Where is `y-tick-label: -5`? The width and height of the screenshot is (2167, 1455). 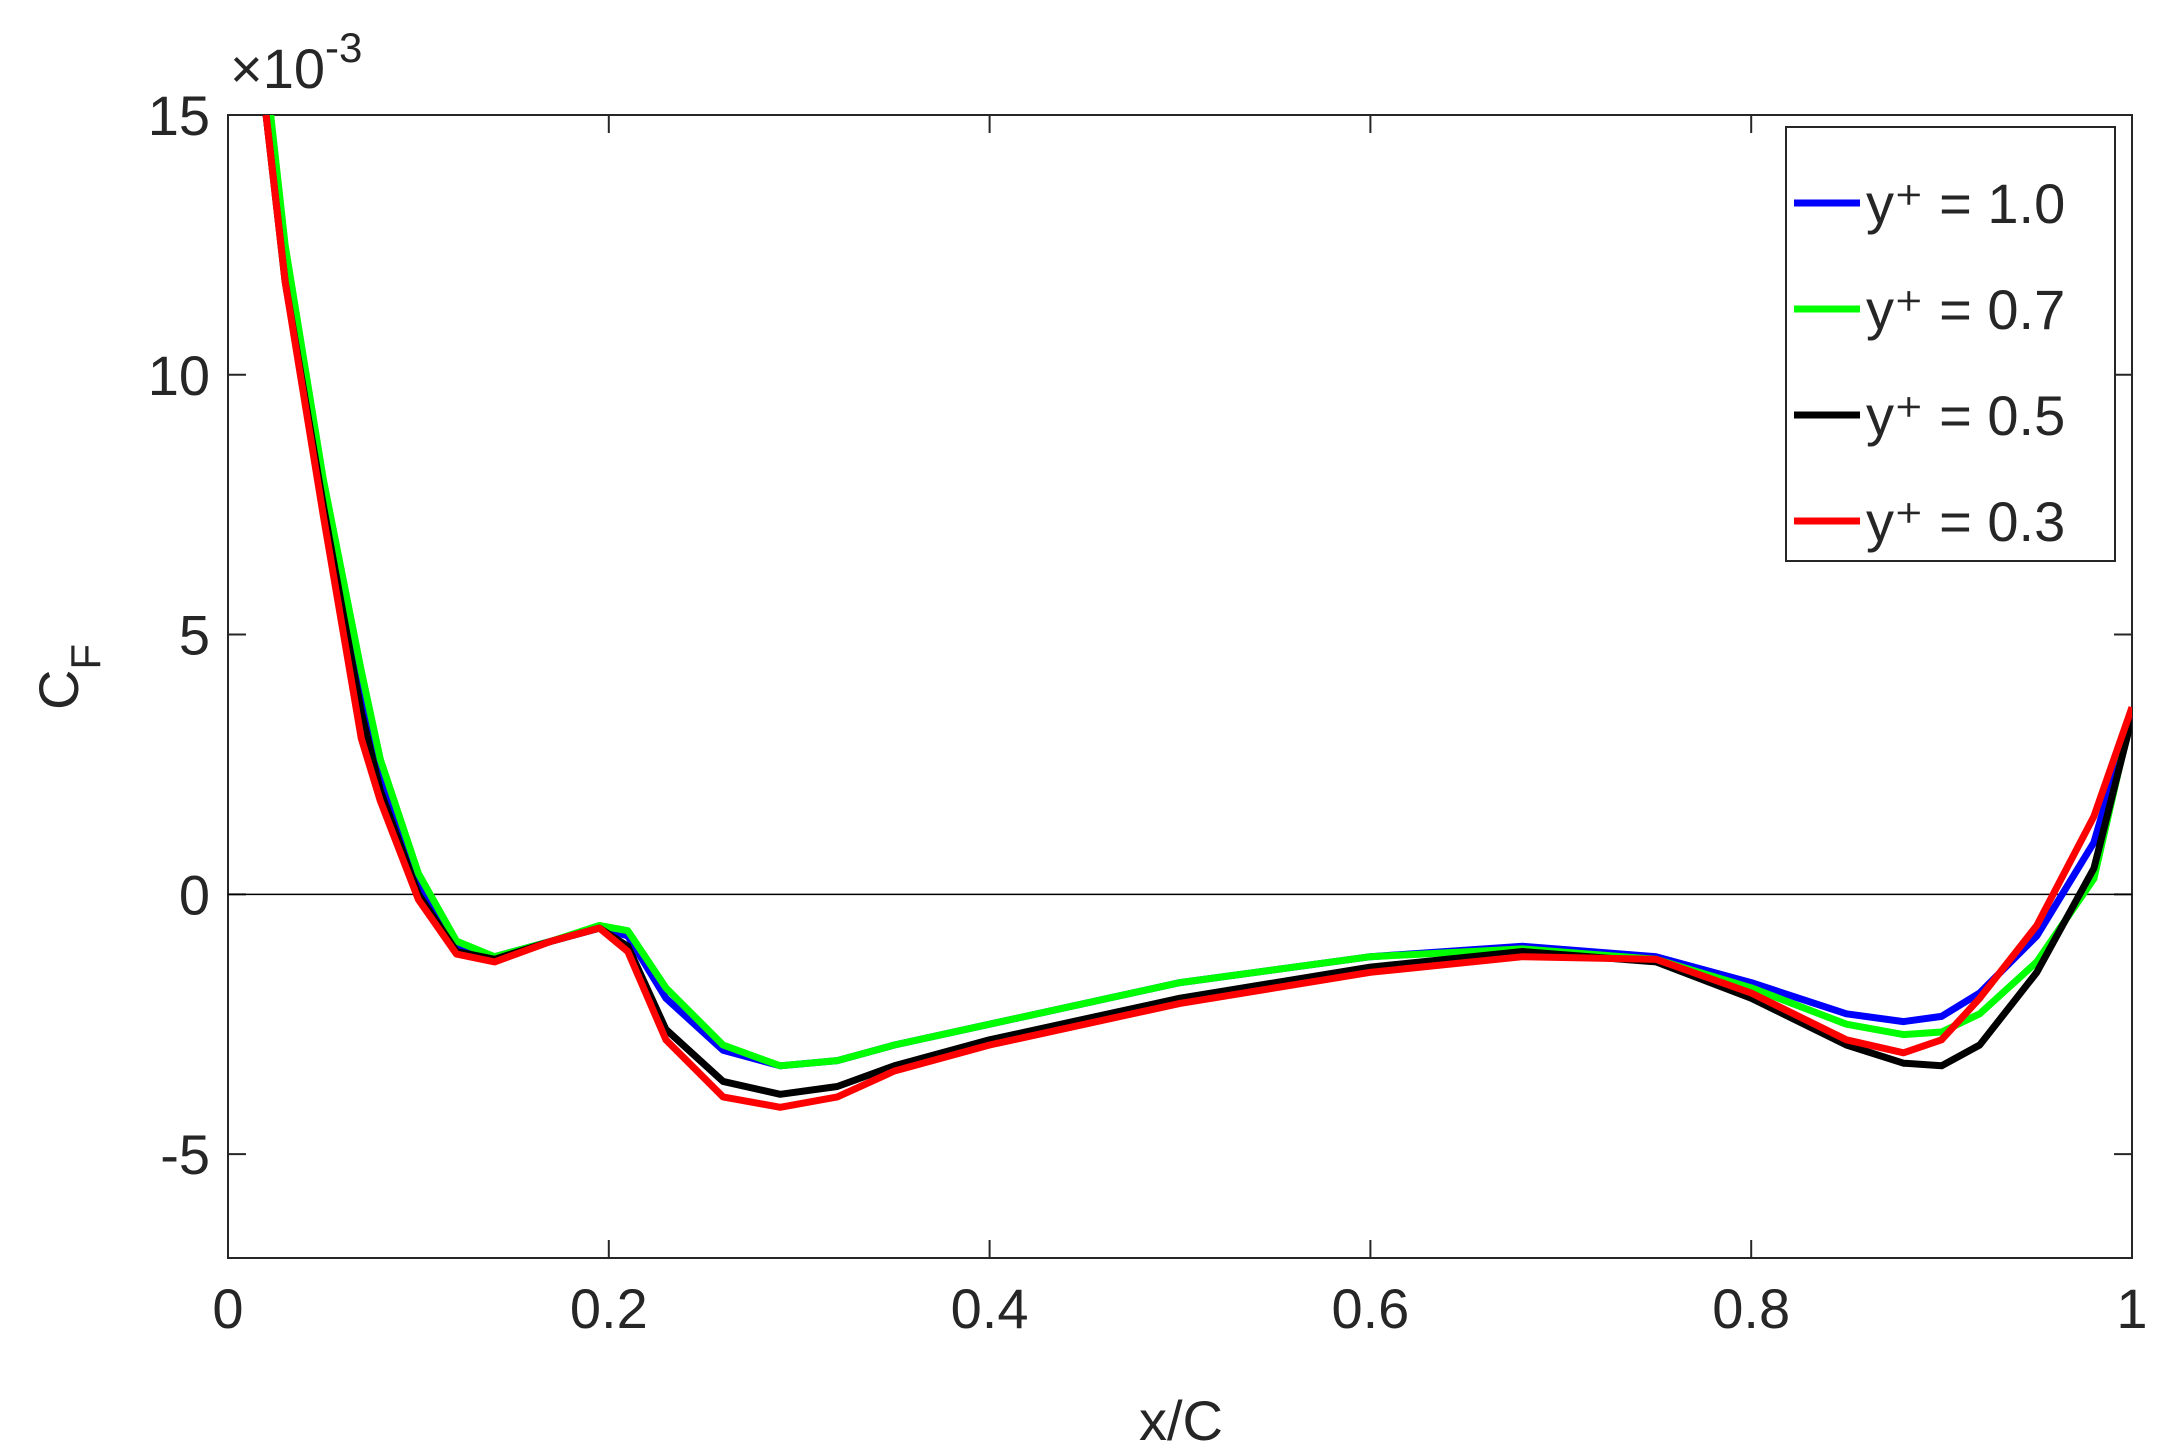 y-tick-label: -5 is located at coordinates (185, 1154).